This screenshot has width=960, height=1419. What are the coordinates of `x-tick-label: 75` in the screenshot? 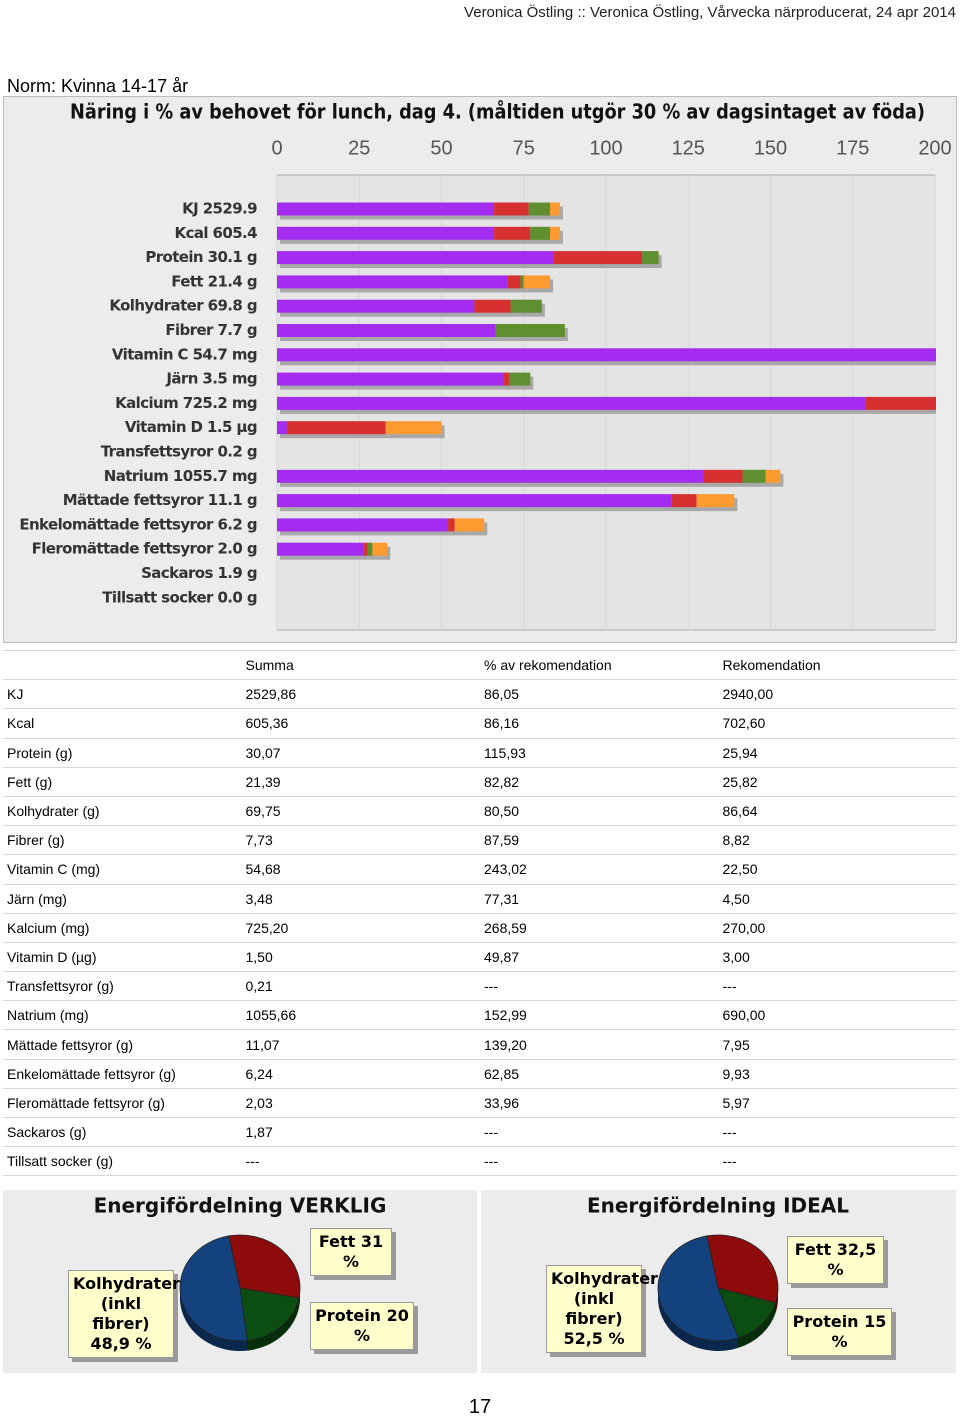 It's located at (524, 148).